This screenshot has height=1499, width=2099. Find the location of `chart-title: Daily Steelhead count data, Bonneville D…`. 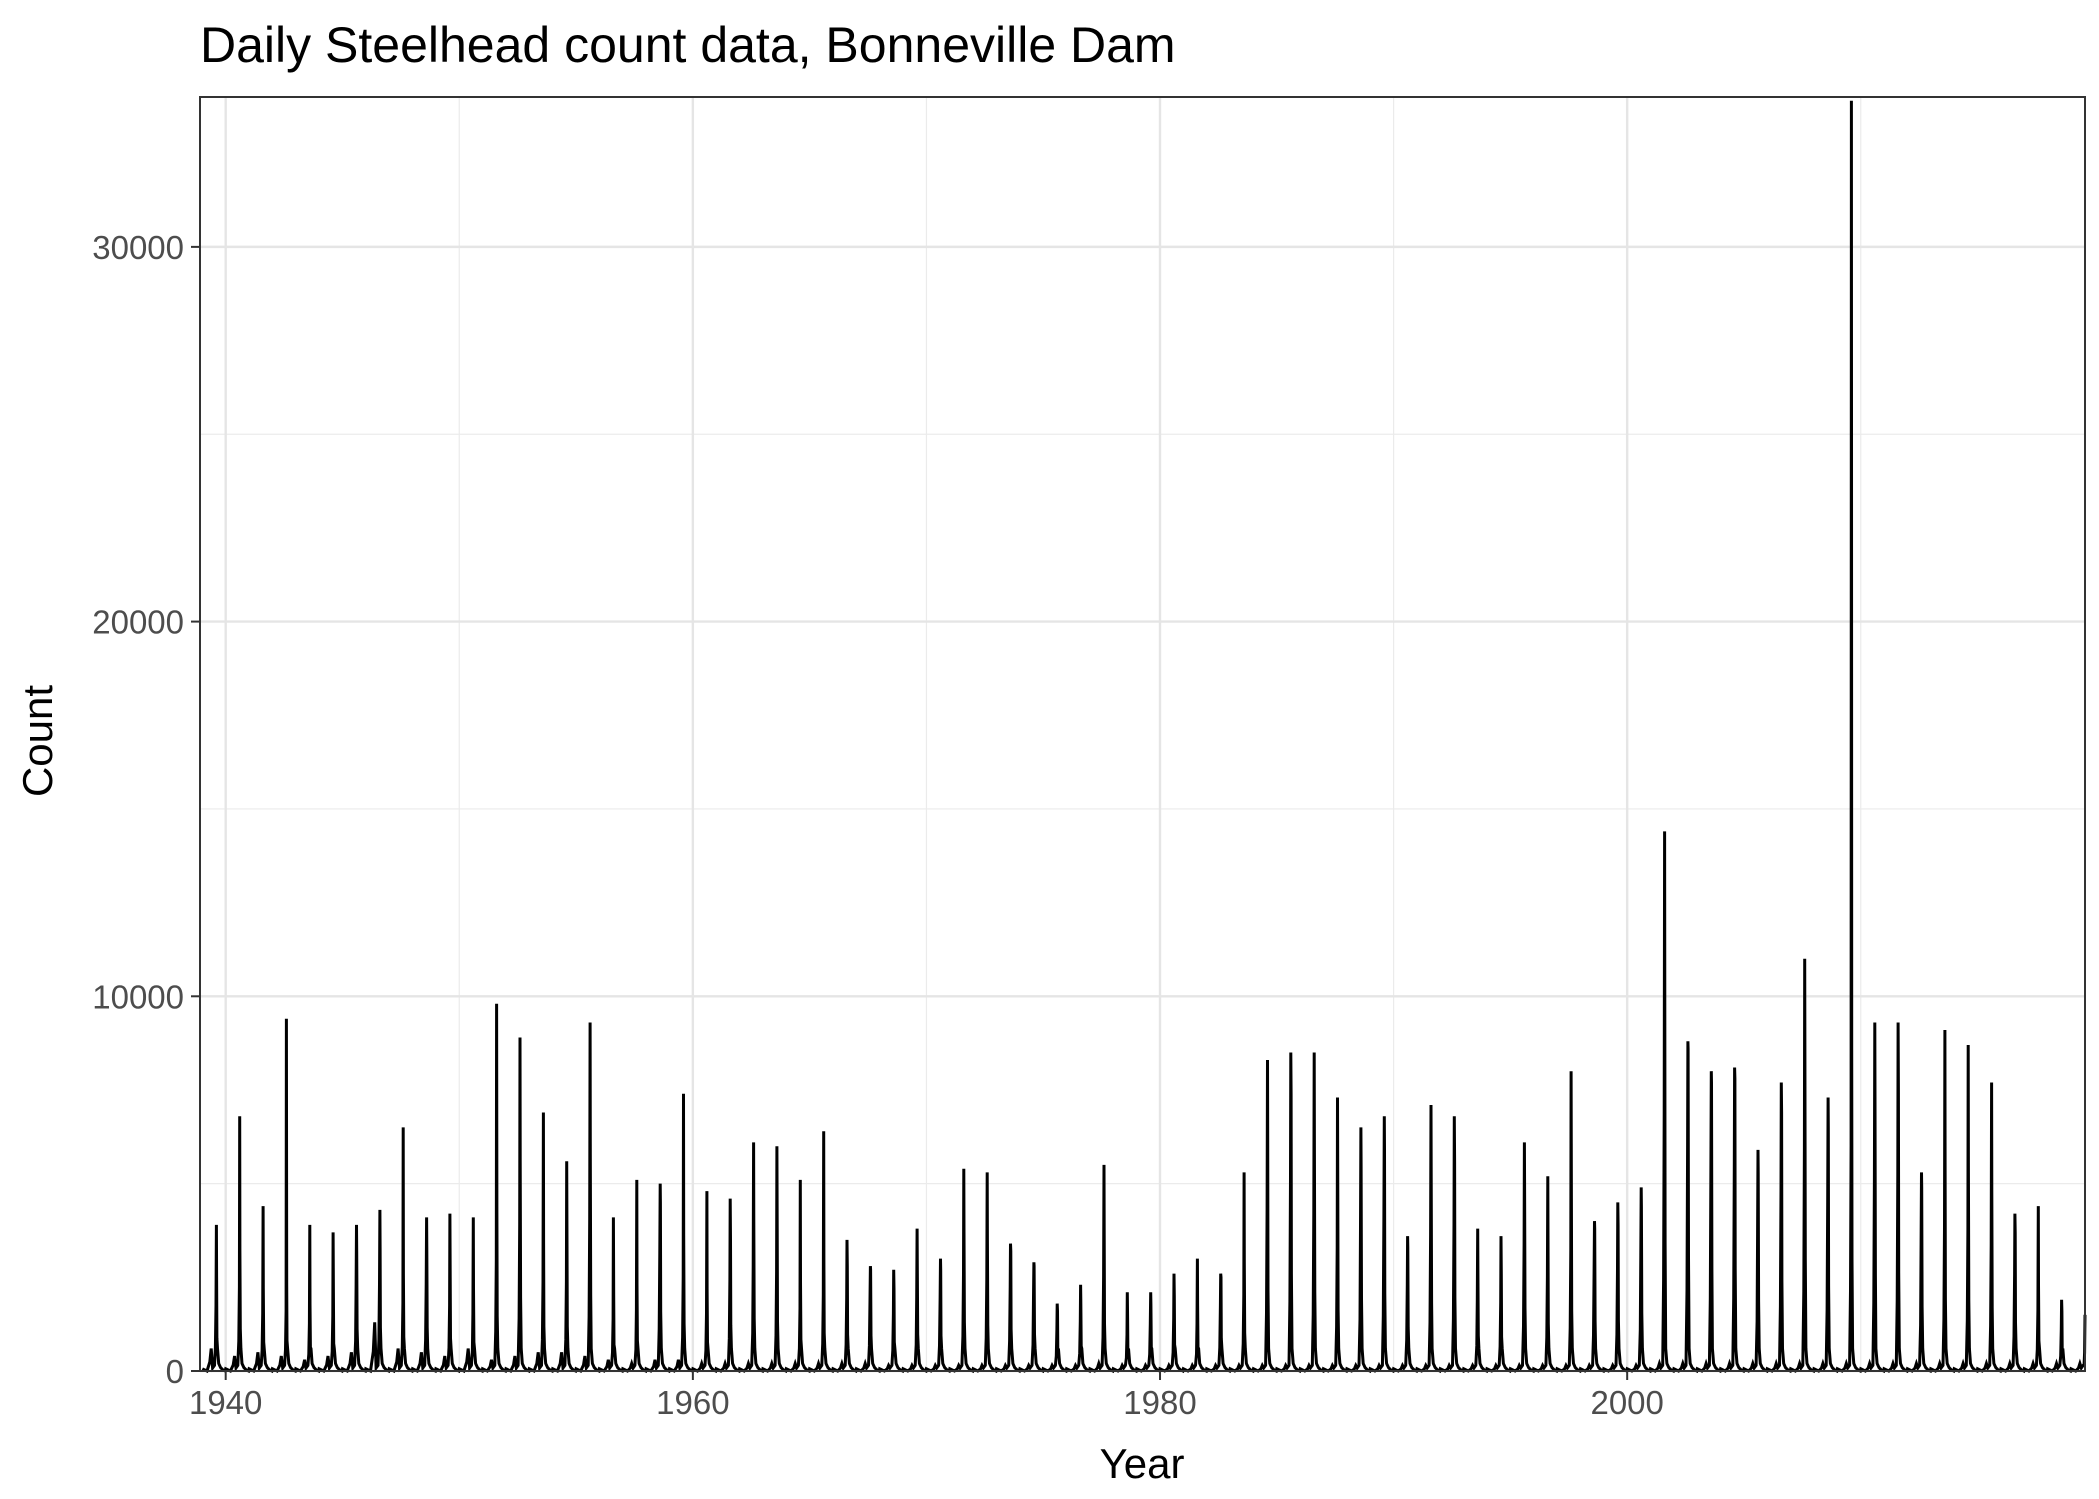

chart-title: Daily Steelhead count data, Bonneville D… is located at coordinates (688, 45).